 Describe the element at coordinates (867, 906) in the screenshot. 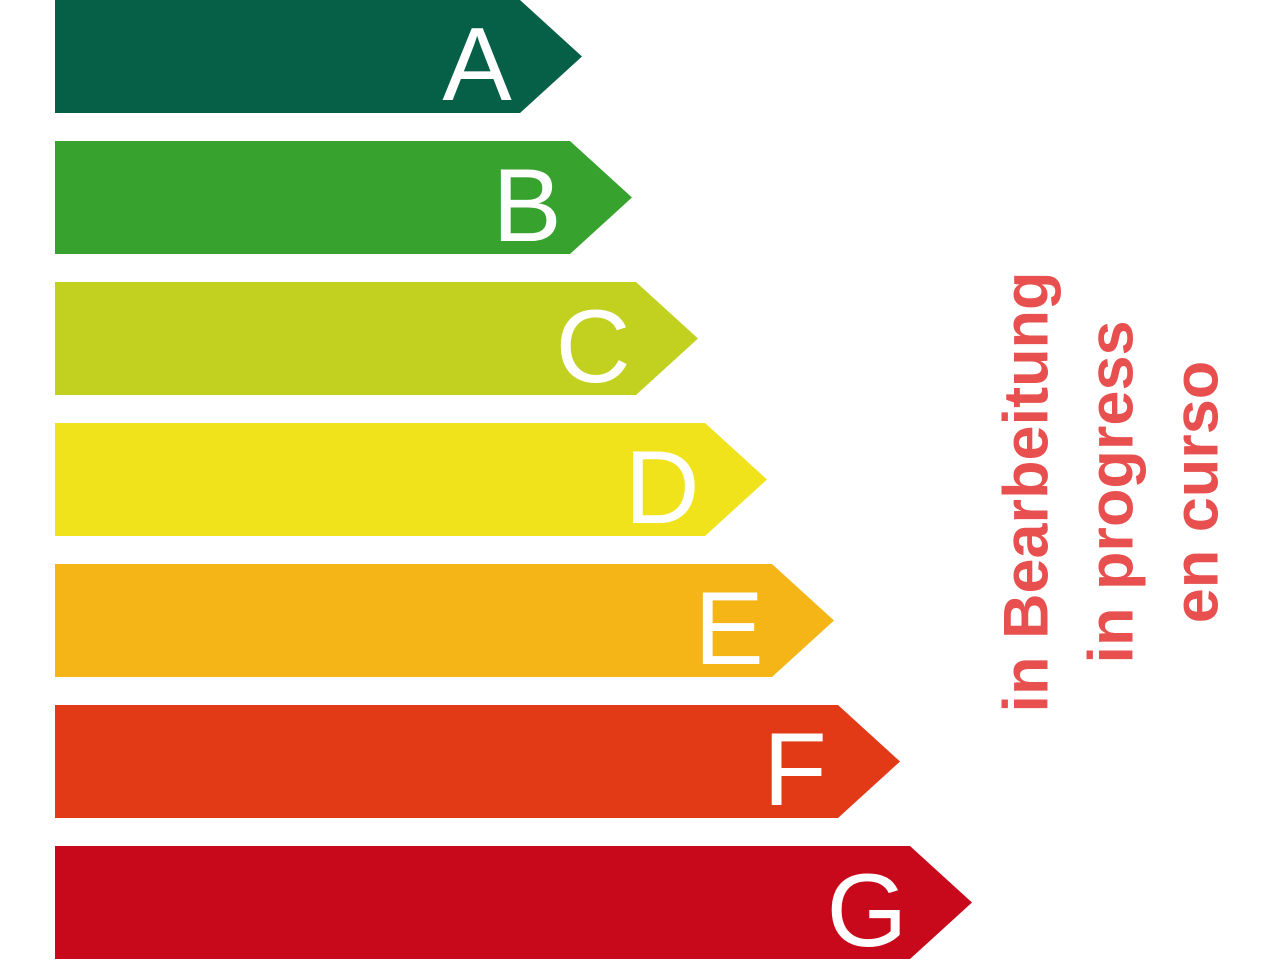

I see `class-letter: G` at that location.